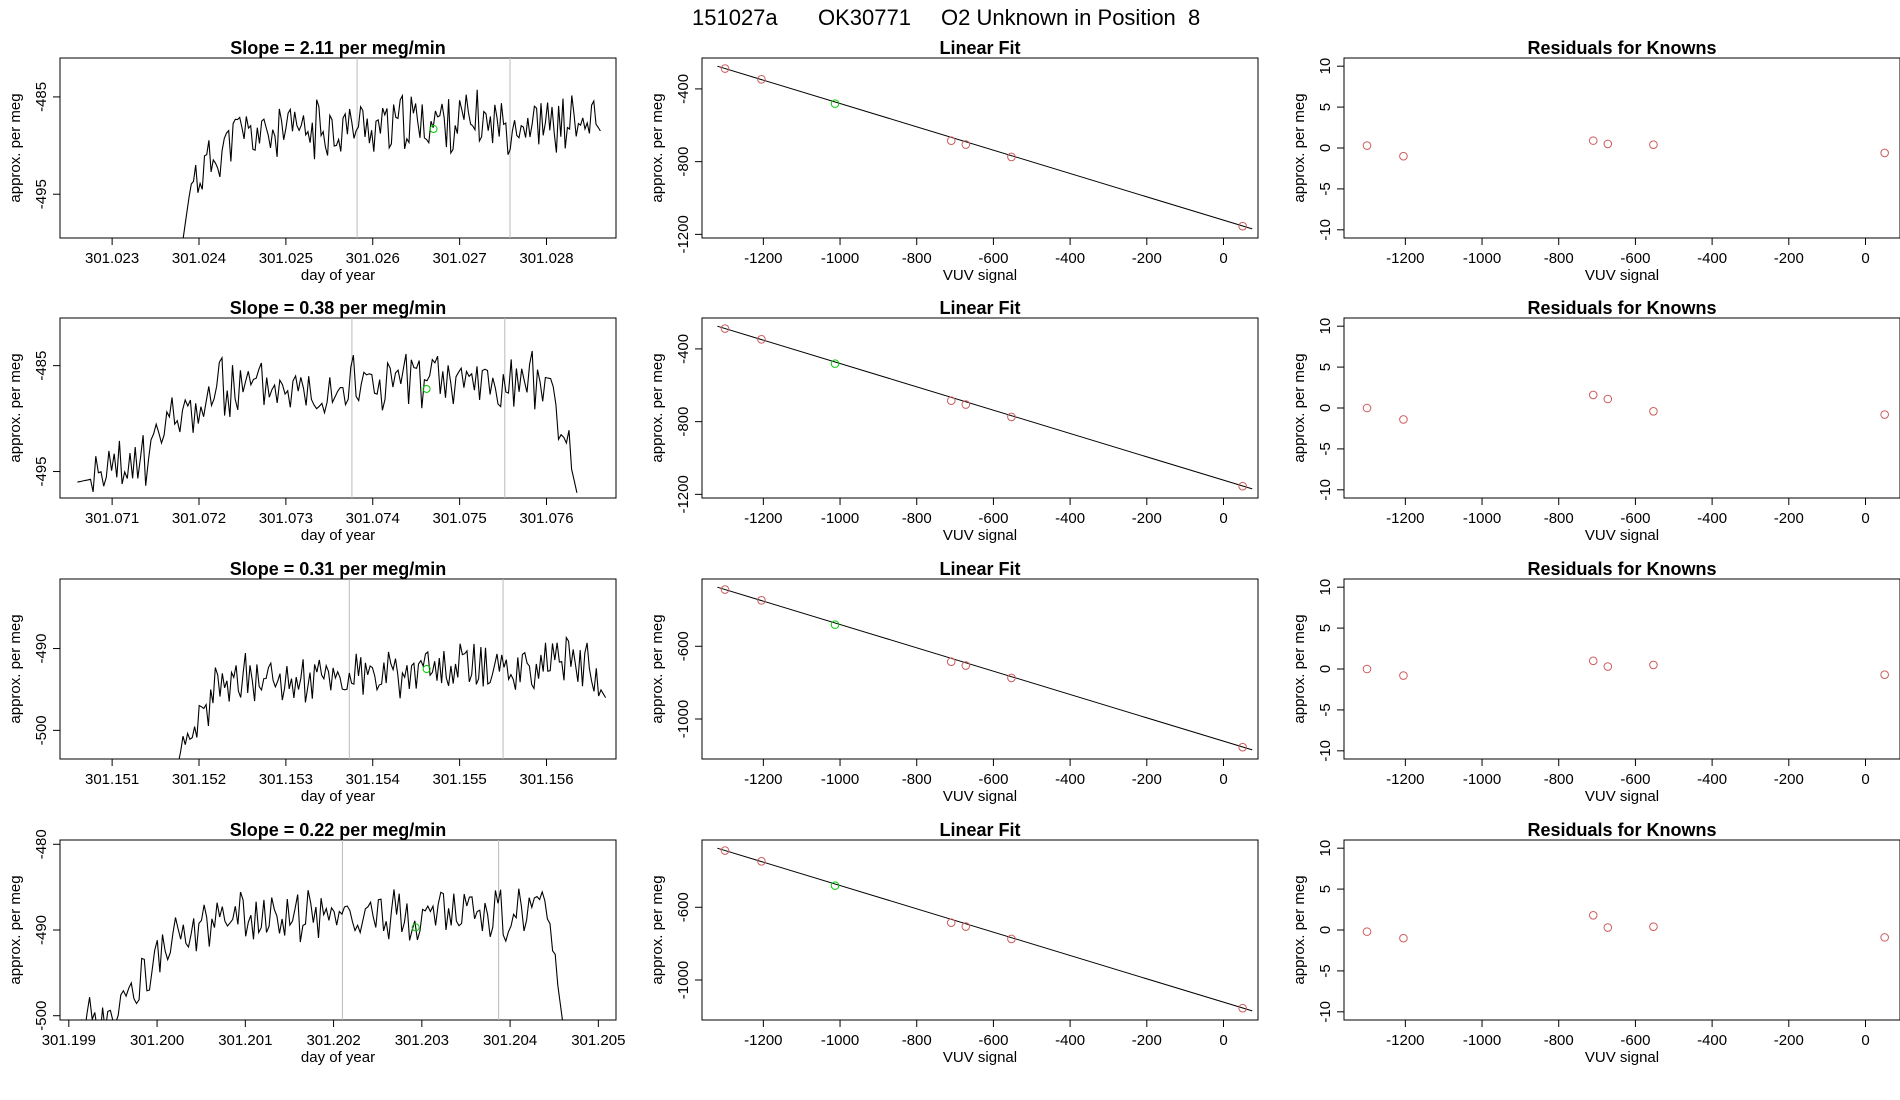 The width and height of the screenshot is (1900, 1100). I want to click on x-tick-label: 301.152, so click(199, 779).